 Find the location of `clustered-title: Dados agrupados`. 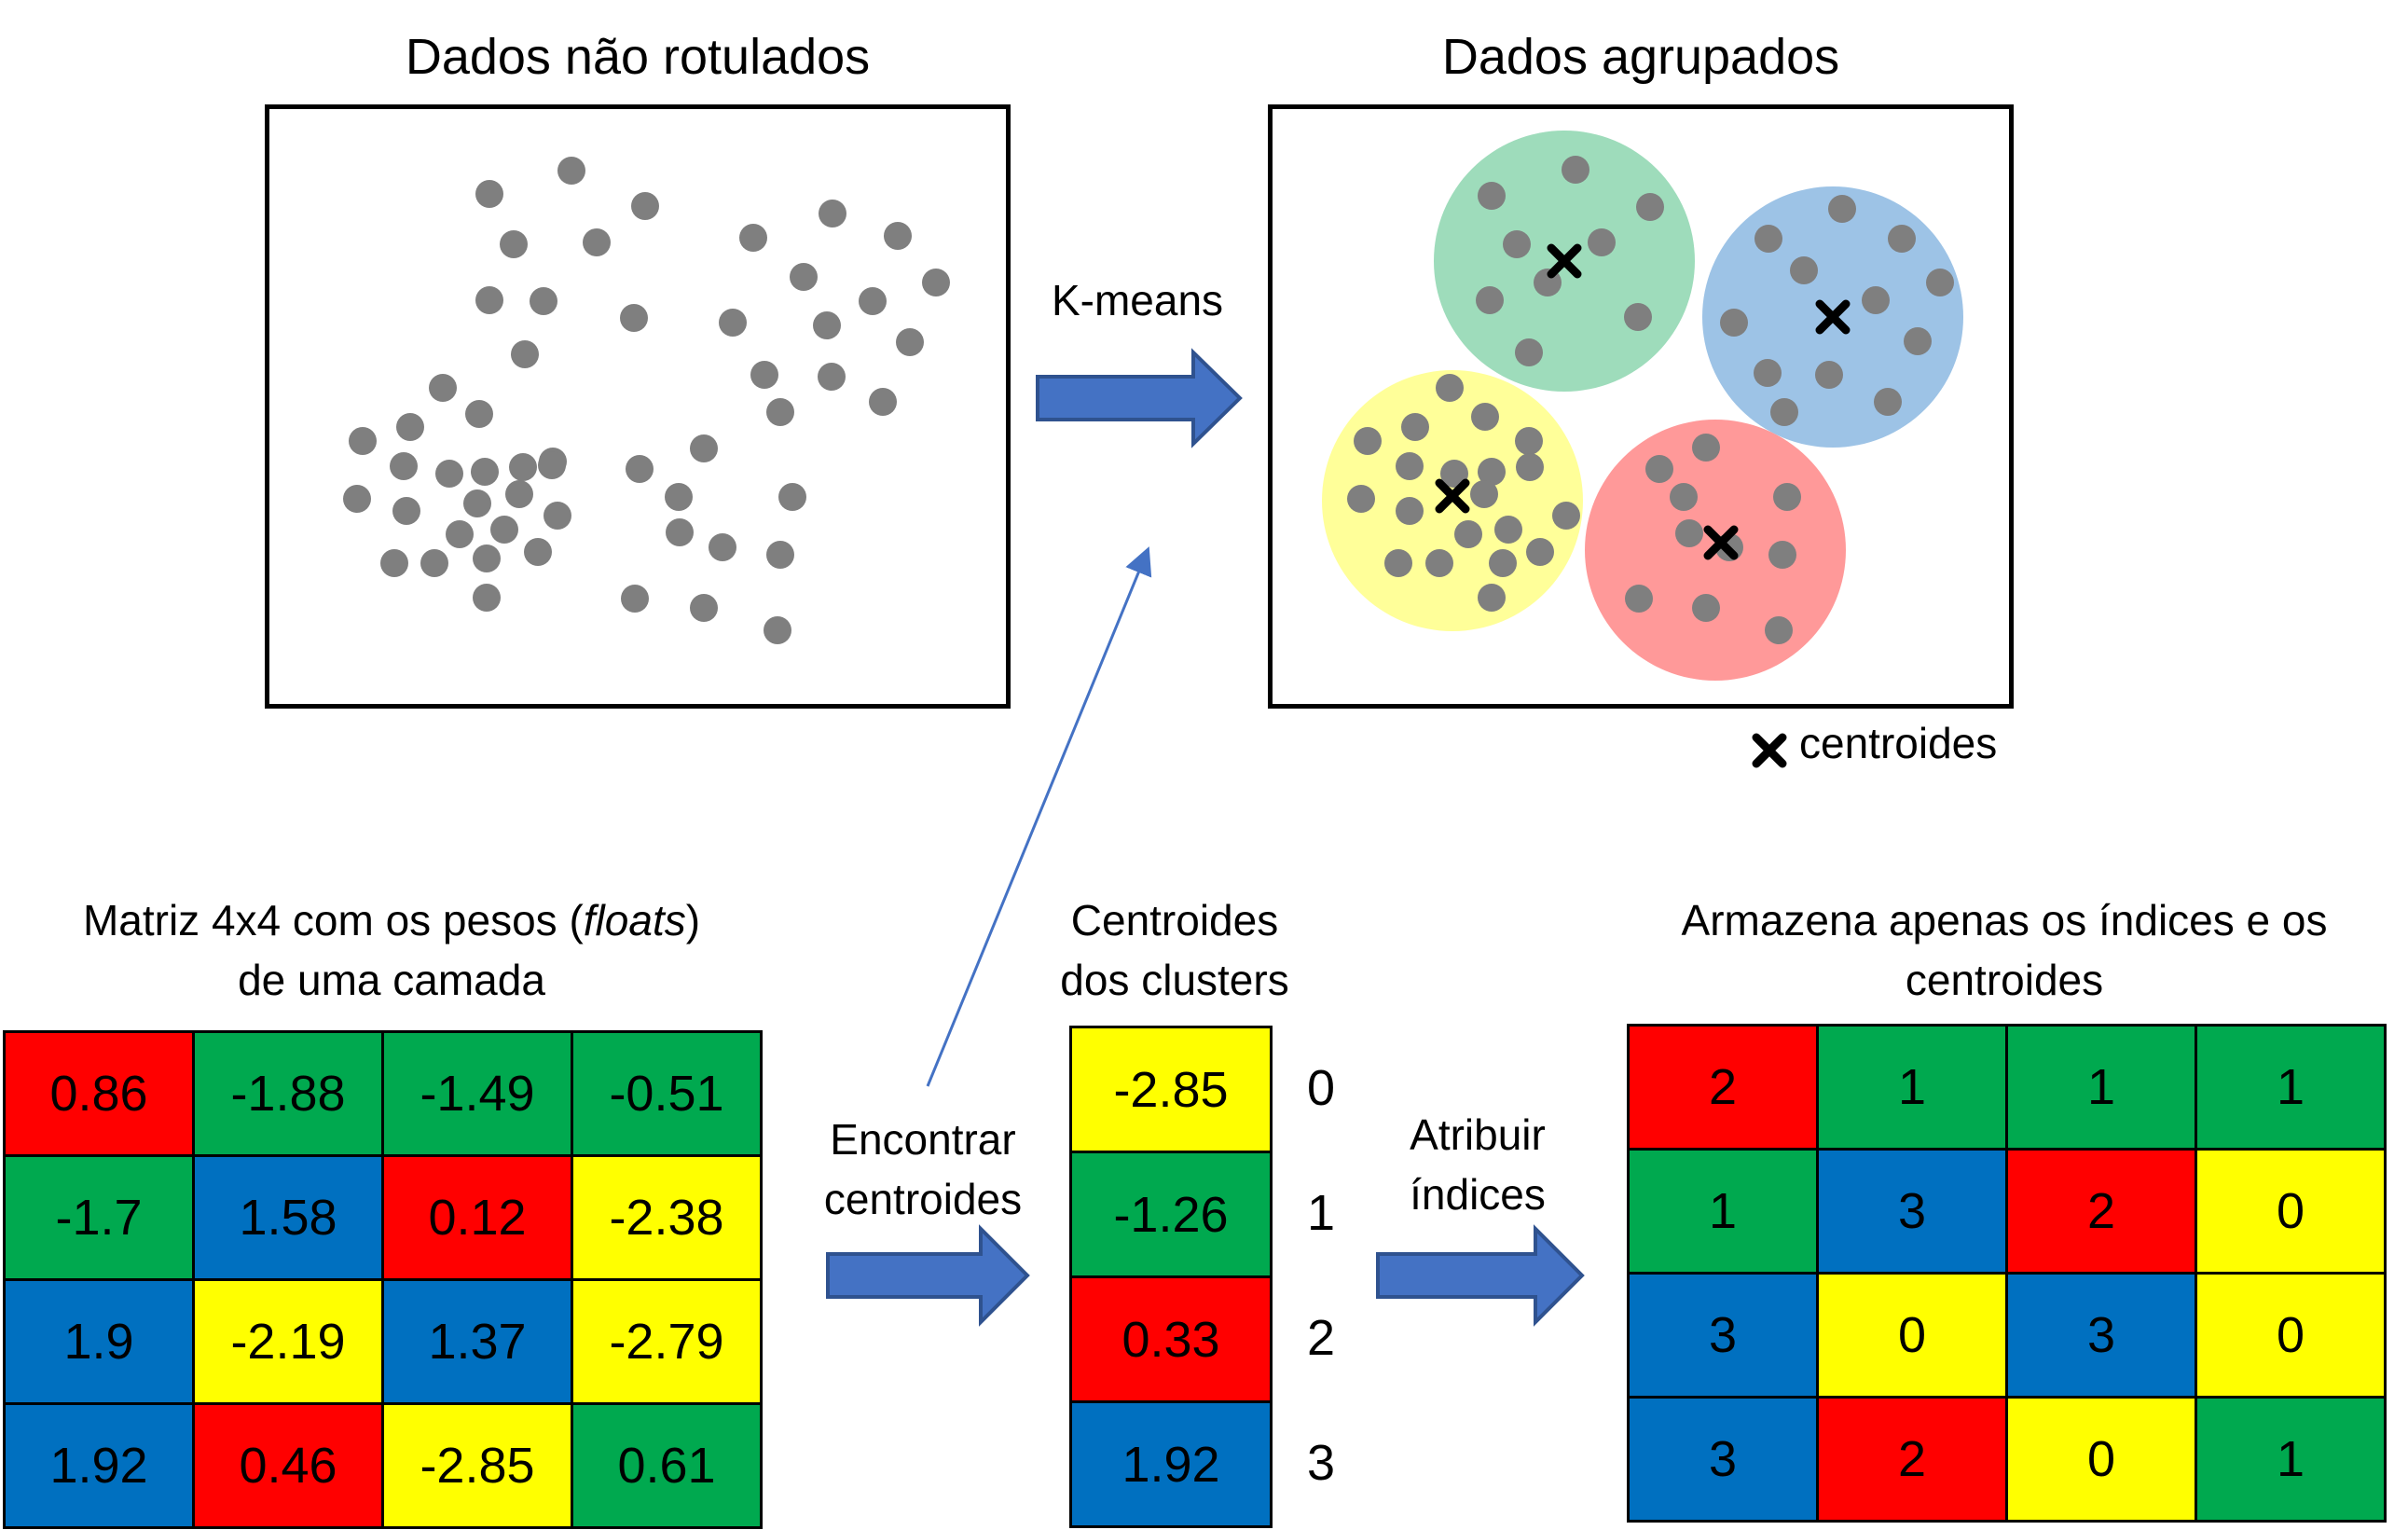

clustered-title: Dados agrupados is located at coordinates (1640, 57).